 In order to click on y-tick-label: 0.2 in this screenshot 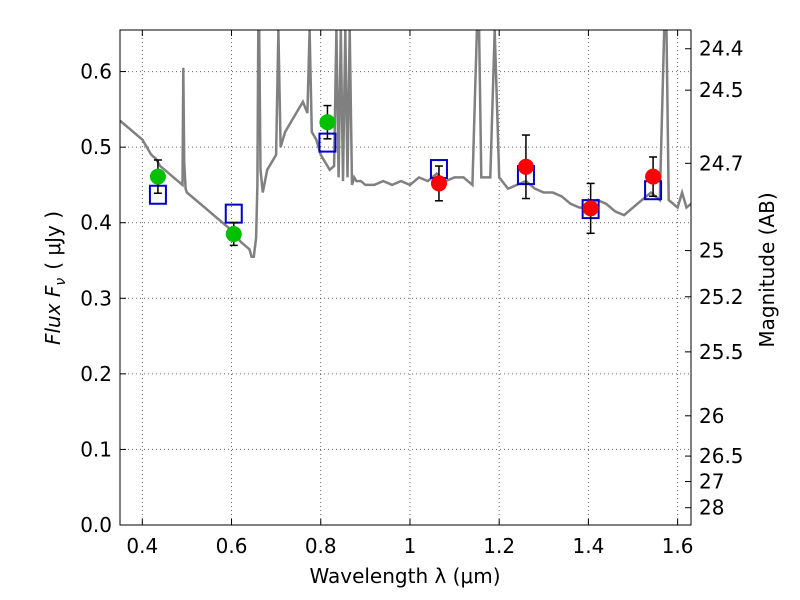, I will do `click(96, 374)`.